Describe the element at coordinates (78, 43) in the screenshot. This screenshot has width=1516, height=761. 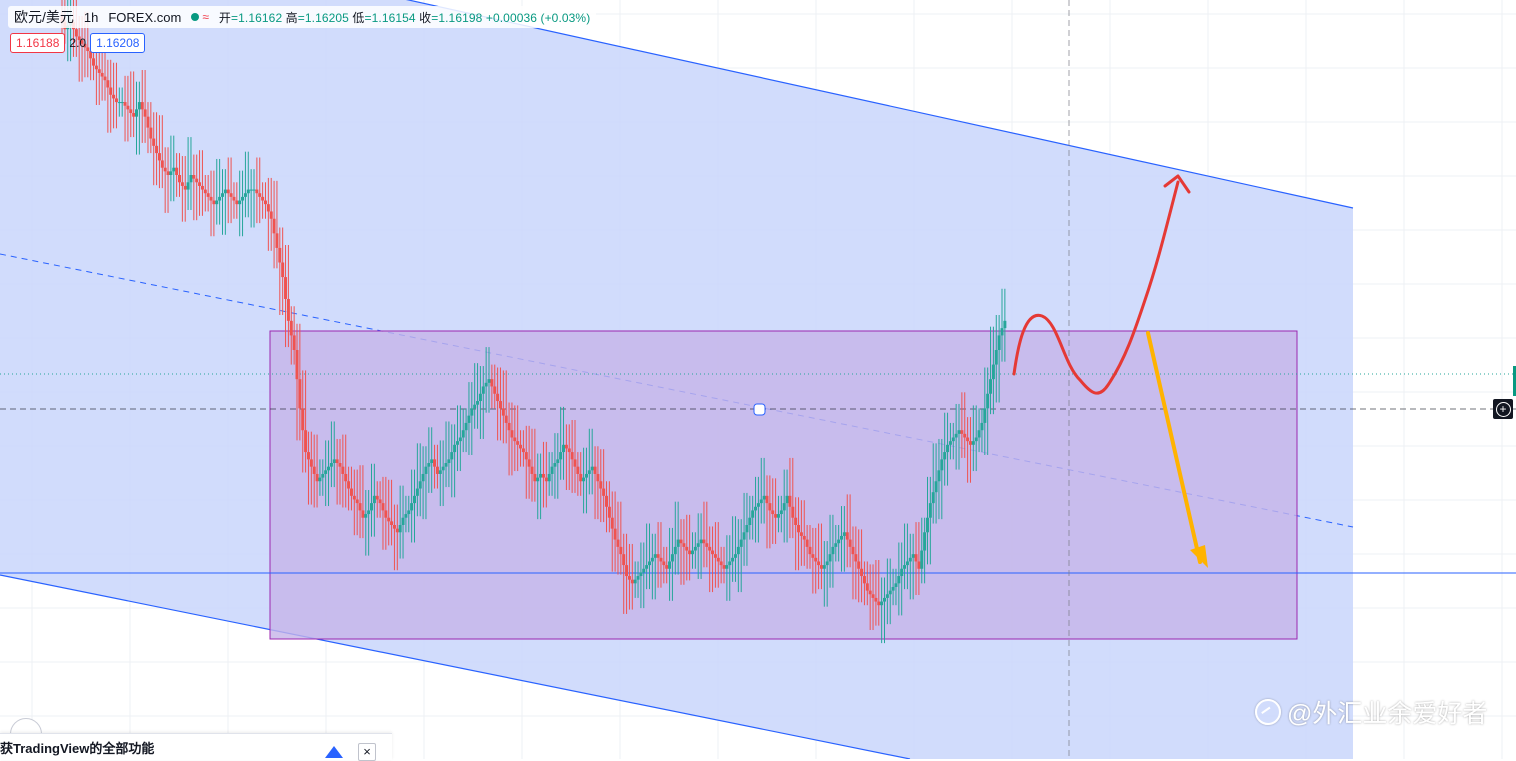
I see `spread-value: 2.0` at that location.